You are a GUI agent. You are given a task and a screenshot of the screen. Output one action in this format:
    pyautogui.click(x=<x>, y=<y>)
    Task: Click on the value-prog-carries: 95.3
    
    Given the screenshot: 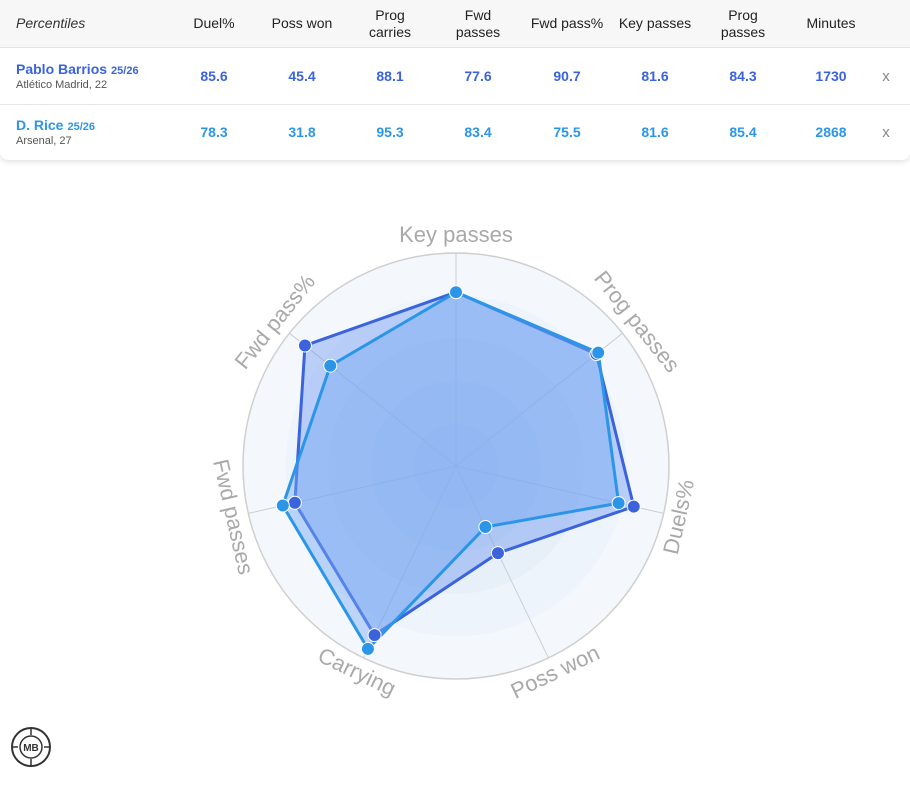 What is the action you would take?
    pyautogui.click(x=390, y=132)
    